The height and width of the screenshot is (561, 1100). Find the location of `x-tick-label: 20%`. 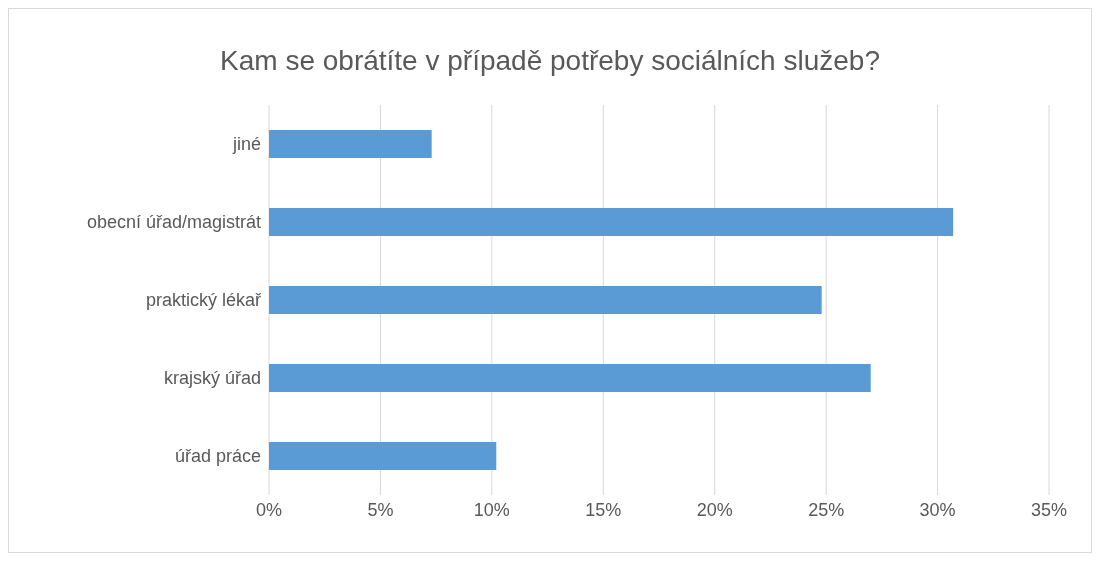

x-tick-label: 20% is located at coordinates (714, 509).